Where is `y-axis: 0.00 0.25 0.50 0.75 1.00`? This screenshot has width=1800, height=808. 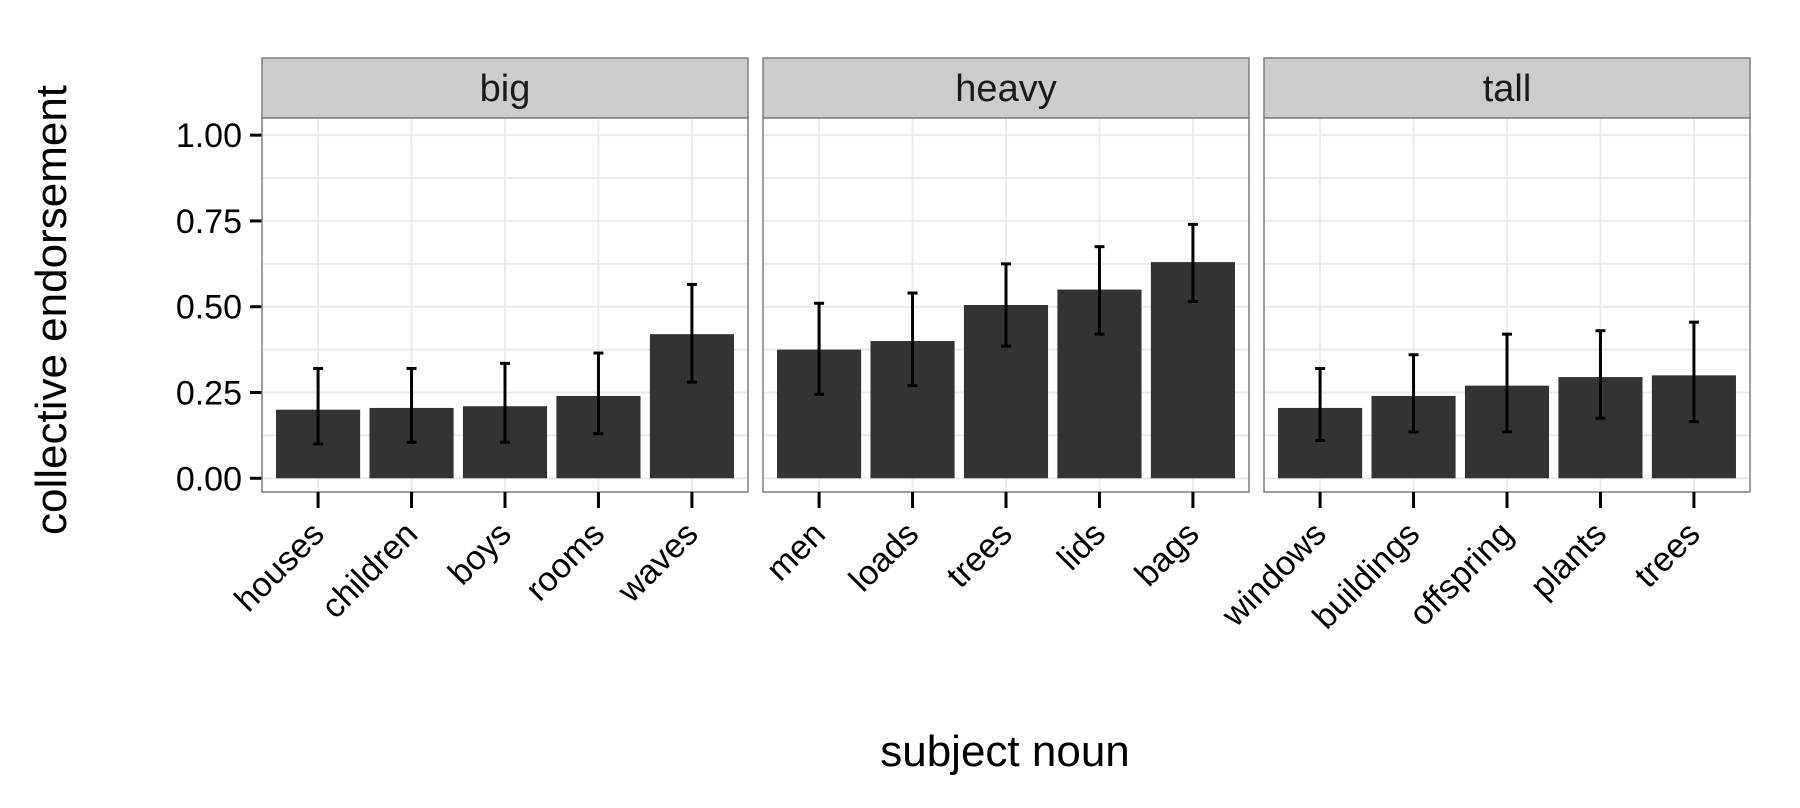 y-axis: 0.00 0.25 0.50 0.75 1.00 is located at coordinates (219, 307).